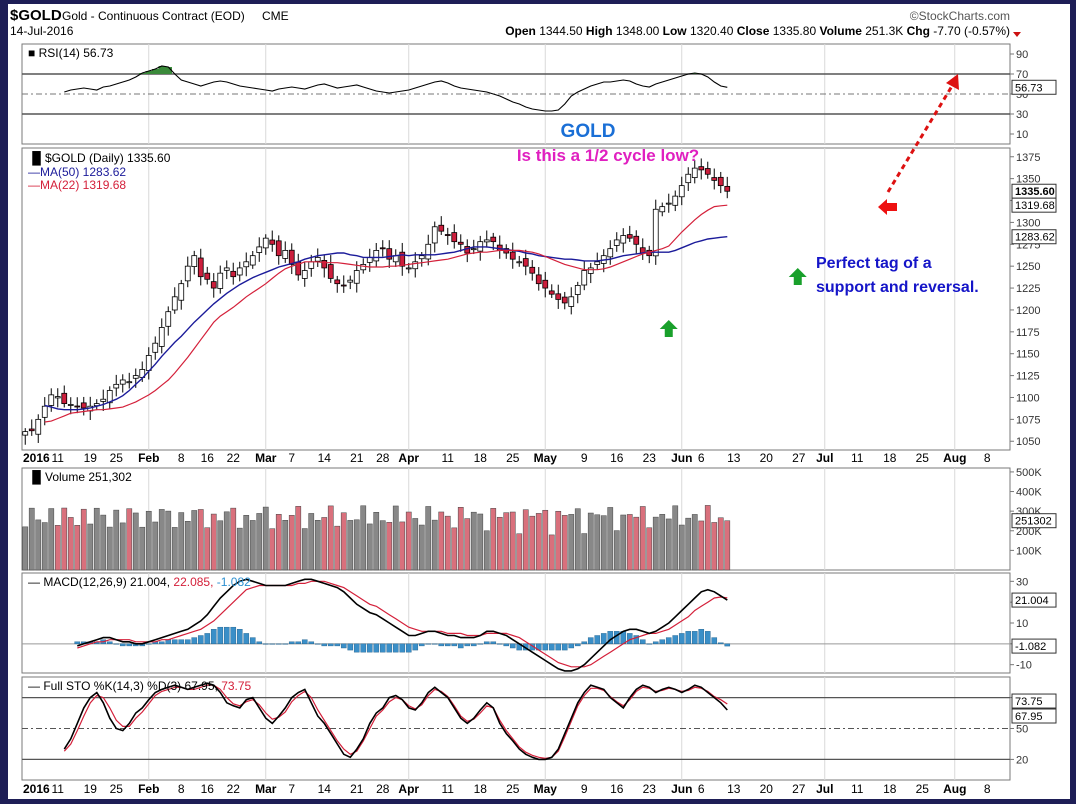  I want to click on value-tag: -1.082, so click(1030, 647).